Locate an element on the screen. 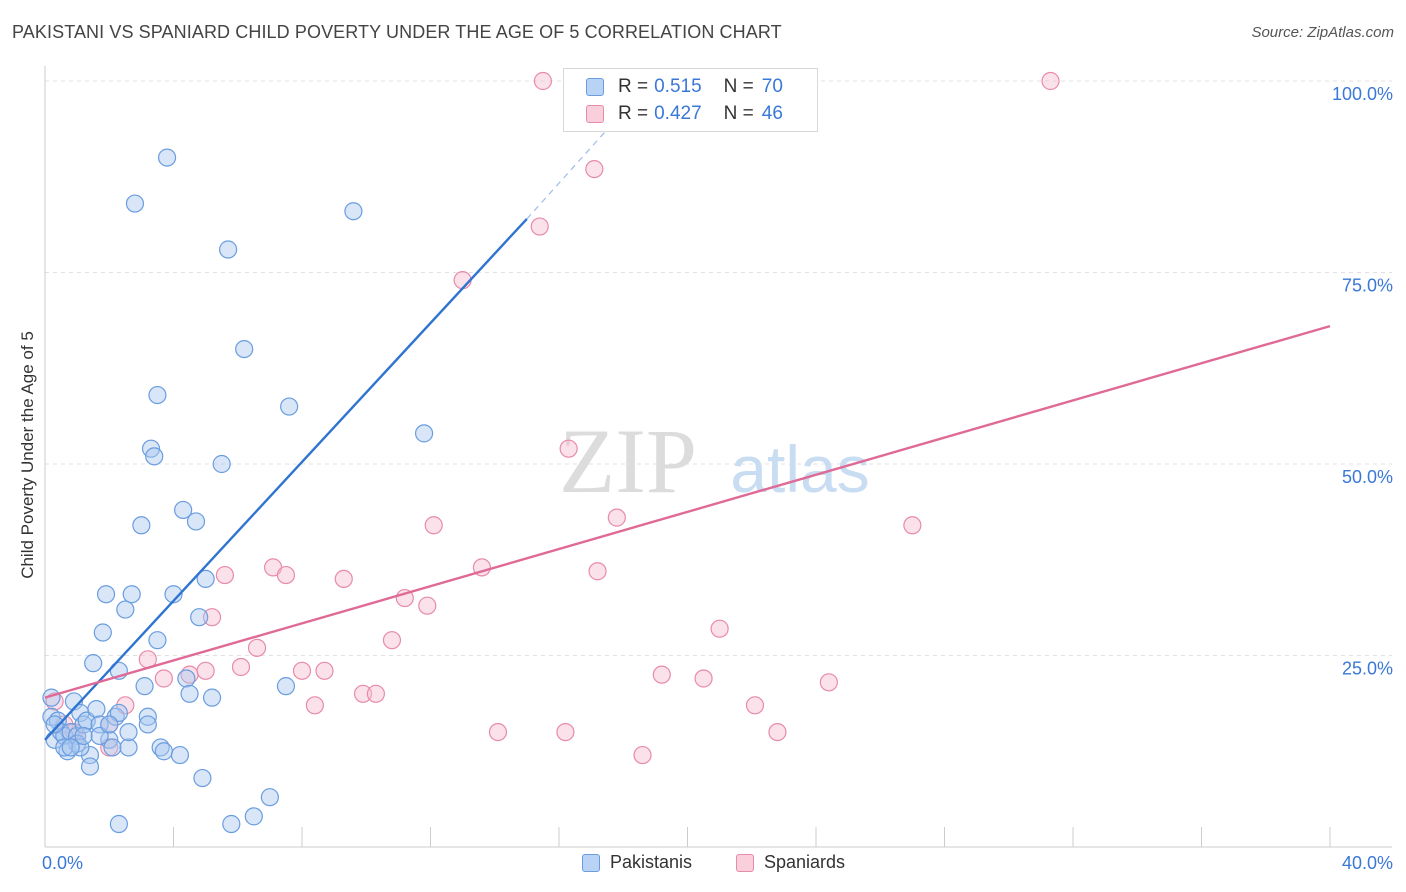  legend-n-value: 46 is located at coordinates (772, 113).